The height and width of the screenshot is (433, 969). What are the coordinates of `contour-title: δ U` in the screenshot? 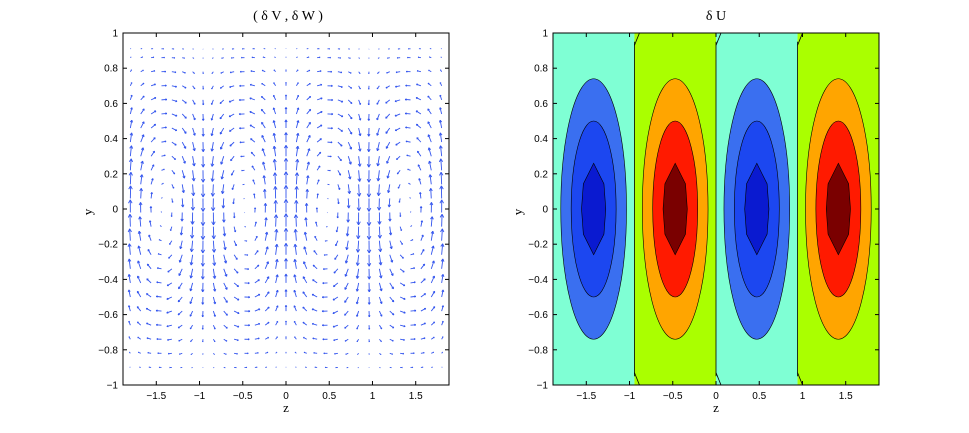 It's located at (716, 16).